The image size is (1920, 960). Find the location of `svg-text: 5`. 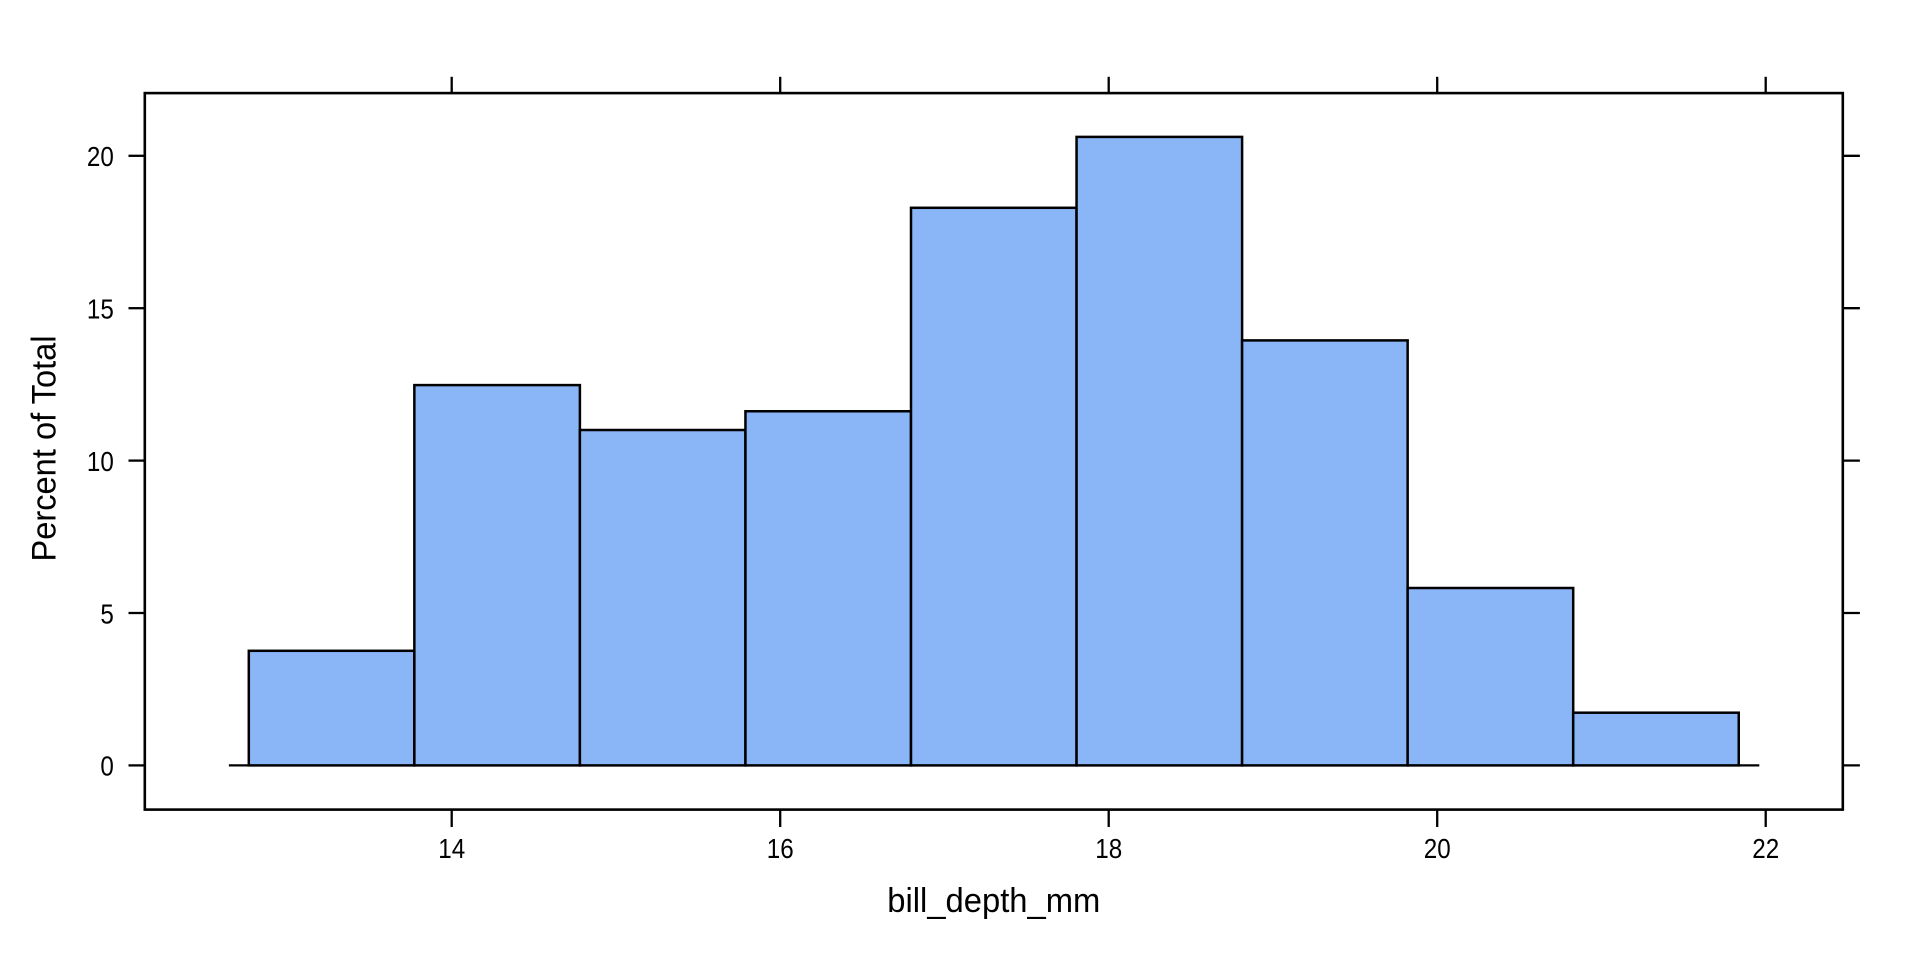

svg-text: 5 is located at coordinates (106, 615).